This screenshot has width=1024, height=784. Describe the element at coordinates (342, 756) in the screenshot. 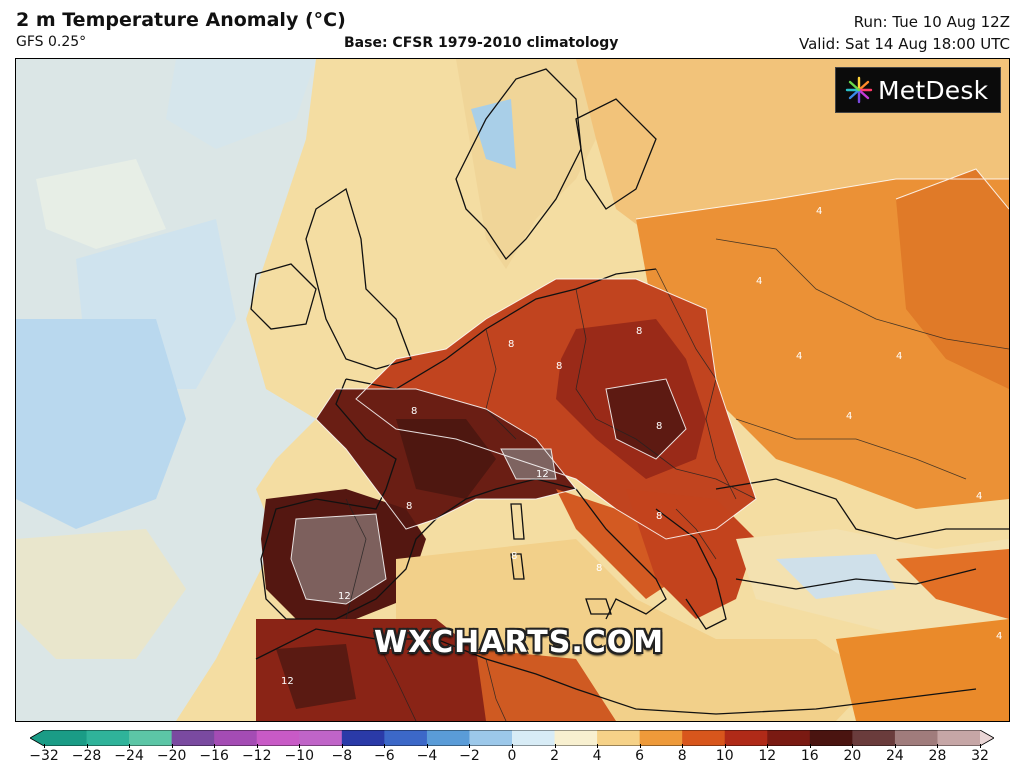

I see `colorbar-tick-label: −8` at that location.